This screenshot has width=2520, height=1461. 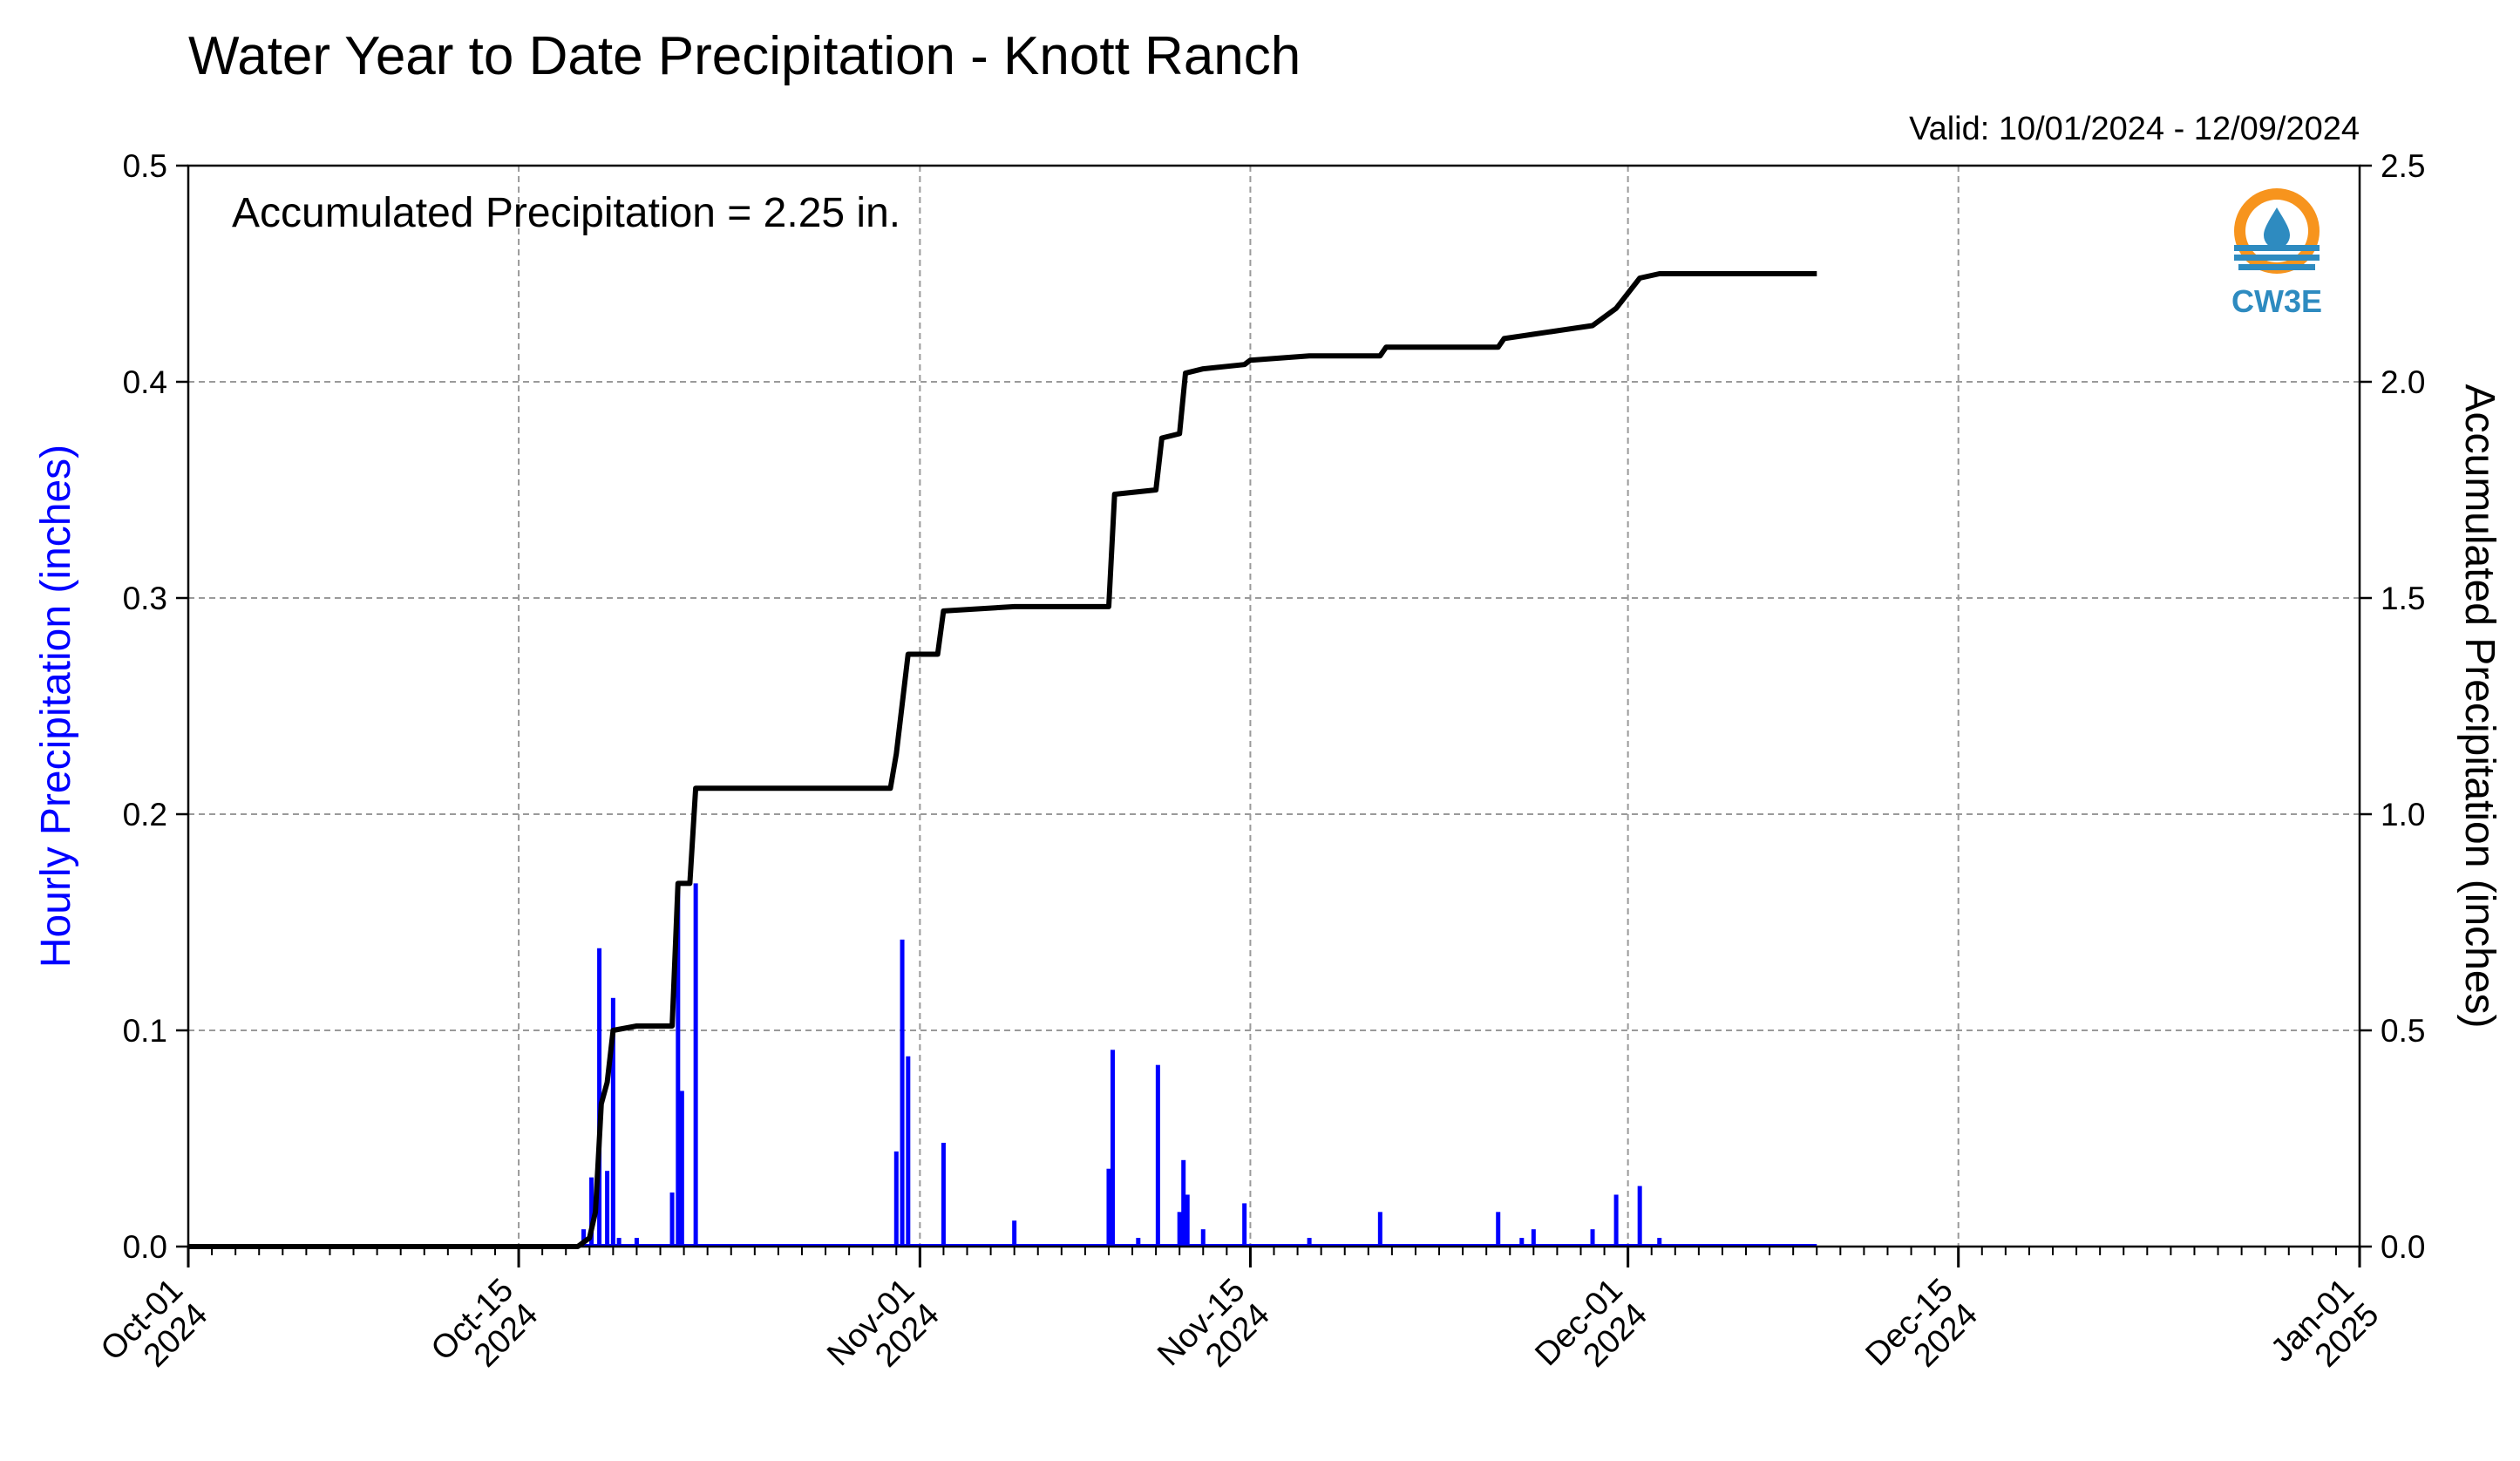 What do you see at coordinates (2403, 166) in the screenshot?
I see `y-tick-label-right: 2.5` at bounding box center [2403, 166].